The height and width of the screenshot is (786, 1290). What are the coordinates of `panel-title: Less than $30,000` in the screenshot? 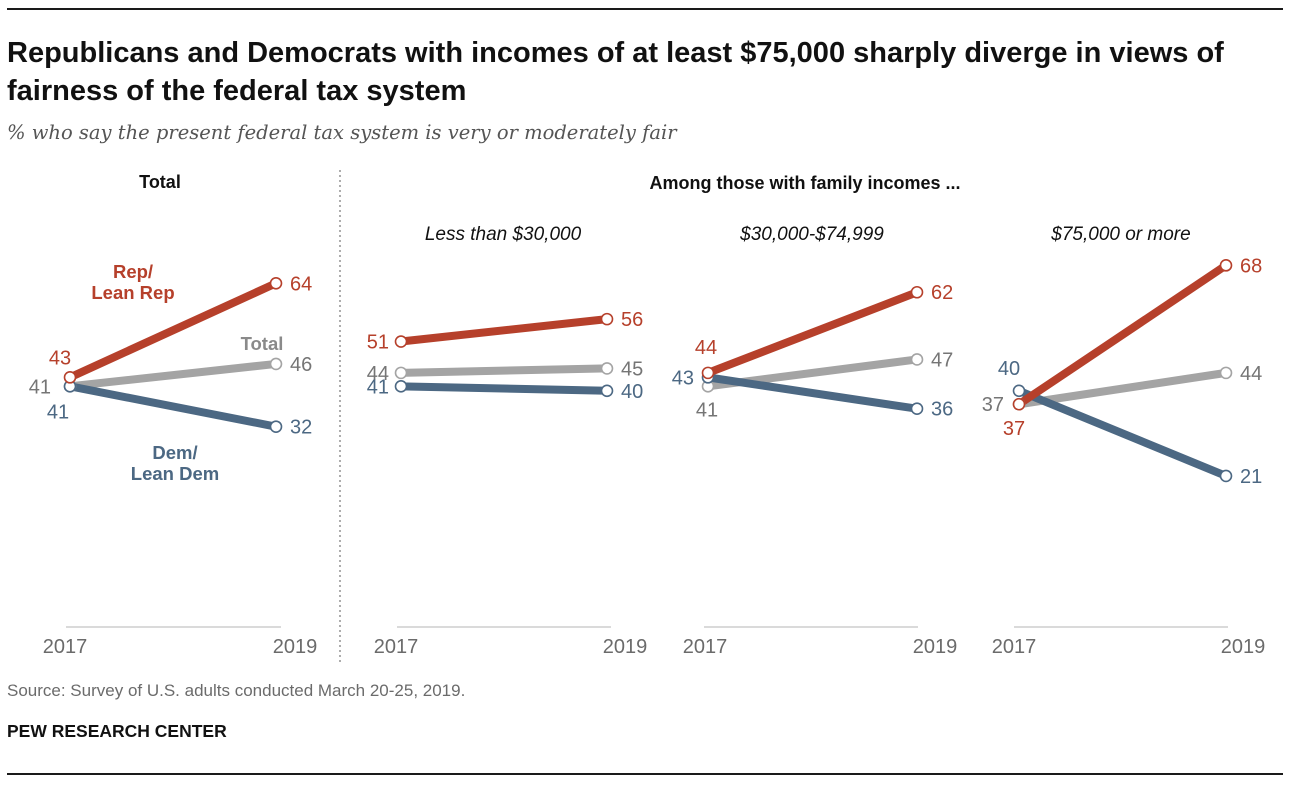 It's located at (503, 234).